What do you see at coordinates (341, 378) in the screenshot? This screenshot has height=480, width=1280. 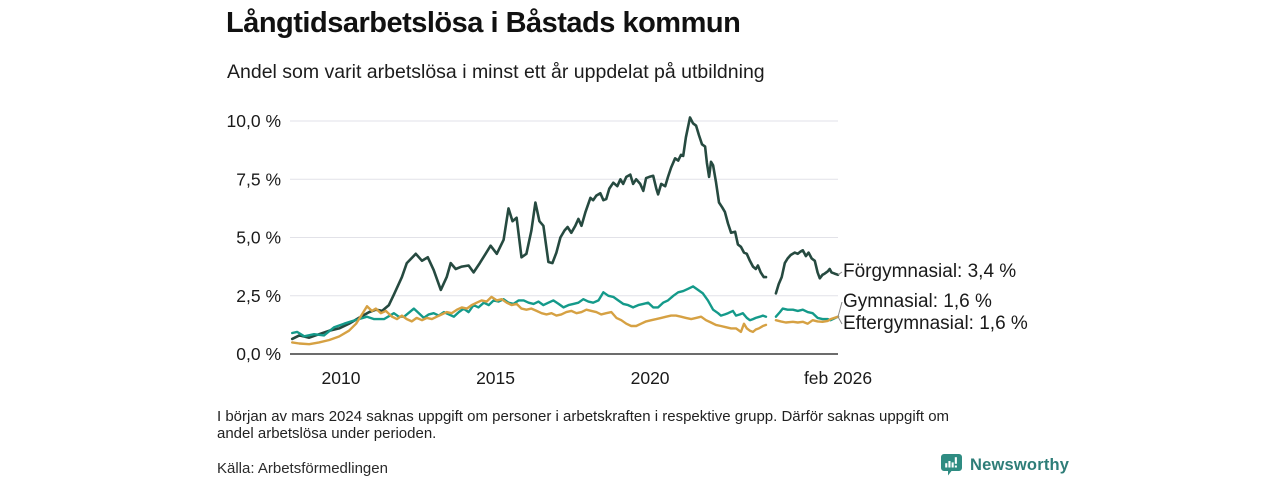 I see `x-tick-label: 2010` at bounding box center [341, 378].